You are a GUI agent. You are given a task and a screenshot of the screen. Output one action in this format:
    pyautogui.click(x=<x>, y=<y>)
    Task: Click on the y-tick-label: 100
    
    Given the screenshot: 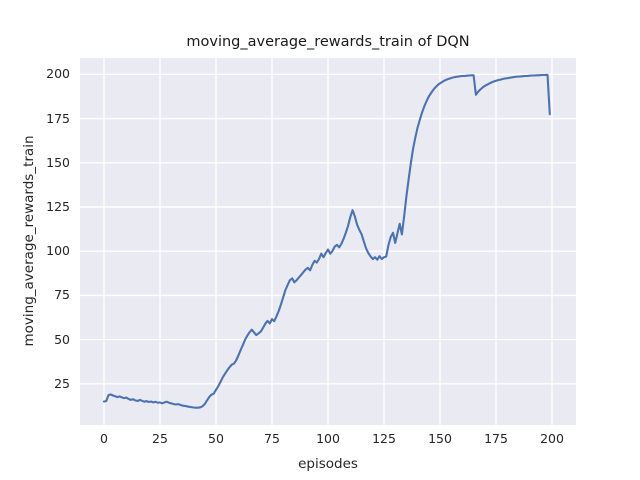 What is the action you would take?
    pyautogui.click(x=58, y=251)
    